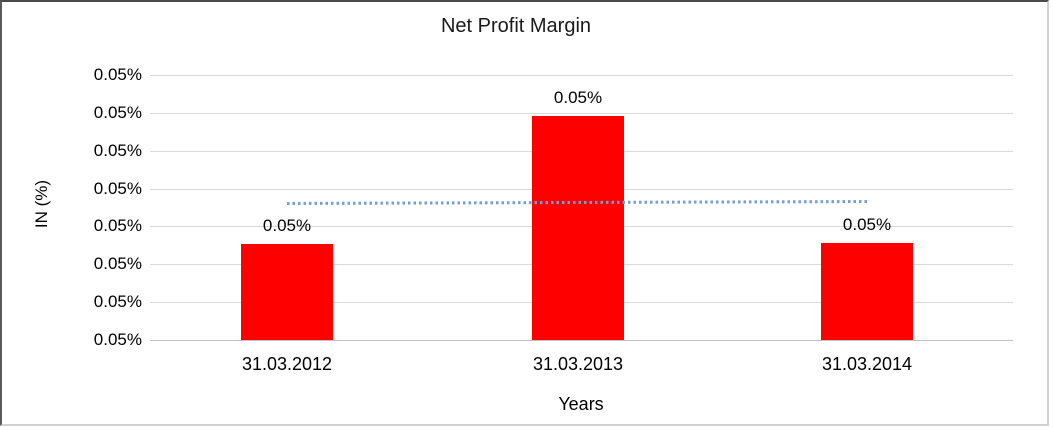 The width and height of the screenshot is (1052, 427). What do you see at coordinates (581, 340) in the screenshot?
I see `x-axis-line` at bounding box center [581, 340].